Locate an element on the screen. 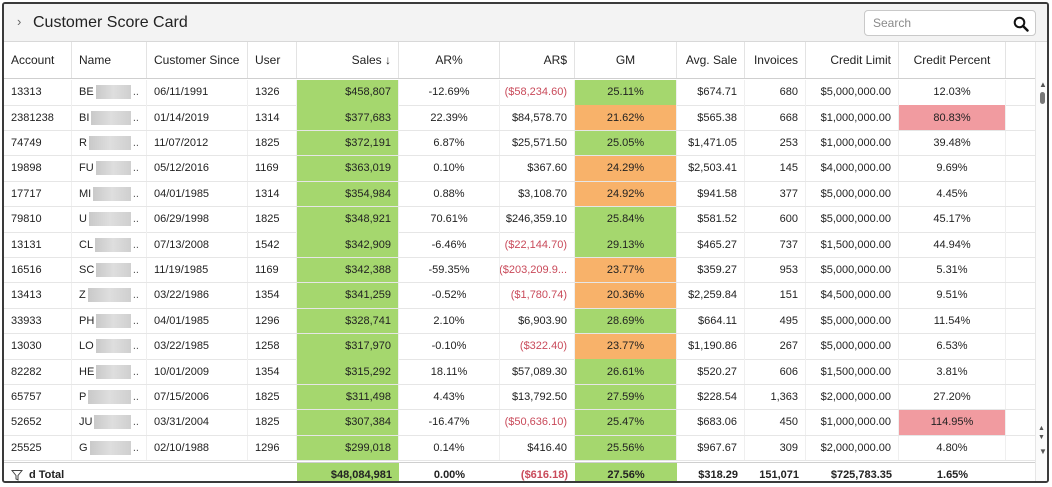  cell-account: 16516 is located at coordinates (38, 270).